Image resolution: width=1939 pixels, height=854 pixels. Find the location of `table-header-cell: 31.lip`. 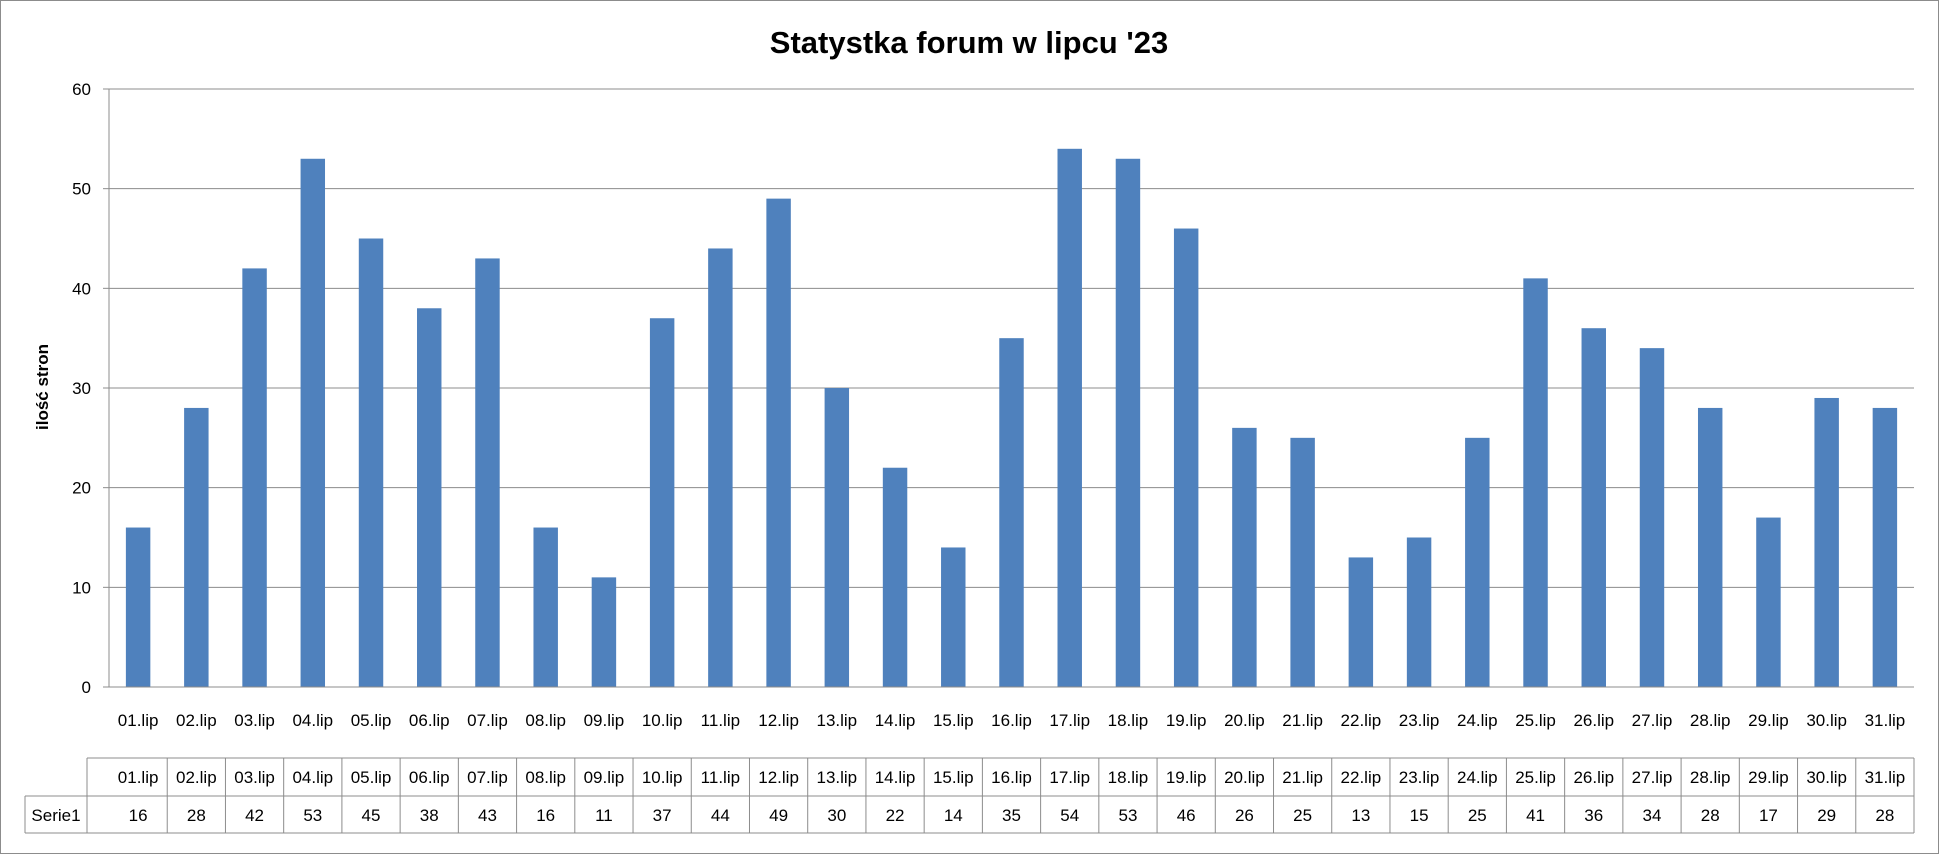

table-header-cell: 31.lip is located at coordinates (1885, 777).